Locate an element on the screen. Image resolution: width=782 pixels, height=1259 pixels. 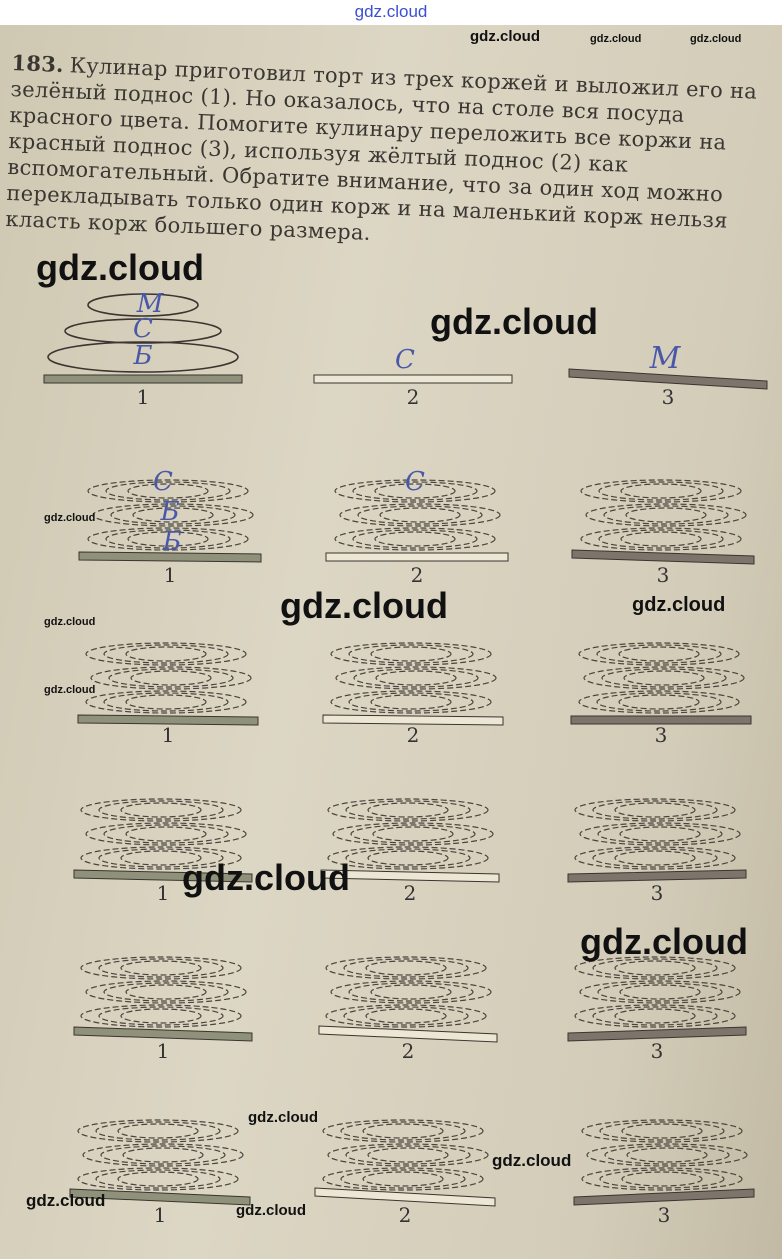
tray-1-row-5: 1 is located at coordinates (163, 1009).